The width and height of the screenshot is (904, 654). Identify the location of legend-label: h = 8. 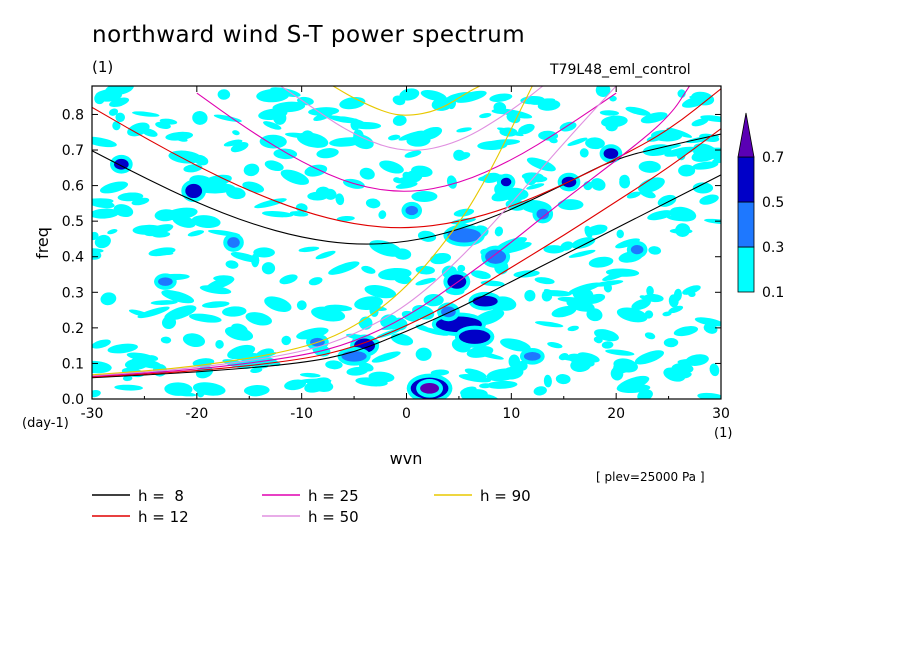
(161, 496).